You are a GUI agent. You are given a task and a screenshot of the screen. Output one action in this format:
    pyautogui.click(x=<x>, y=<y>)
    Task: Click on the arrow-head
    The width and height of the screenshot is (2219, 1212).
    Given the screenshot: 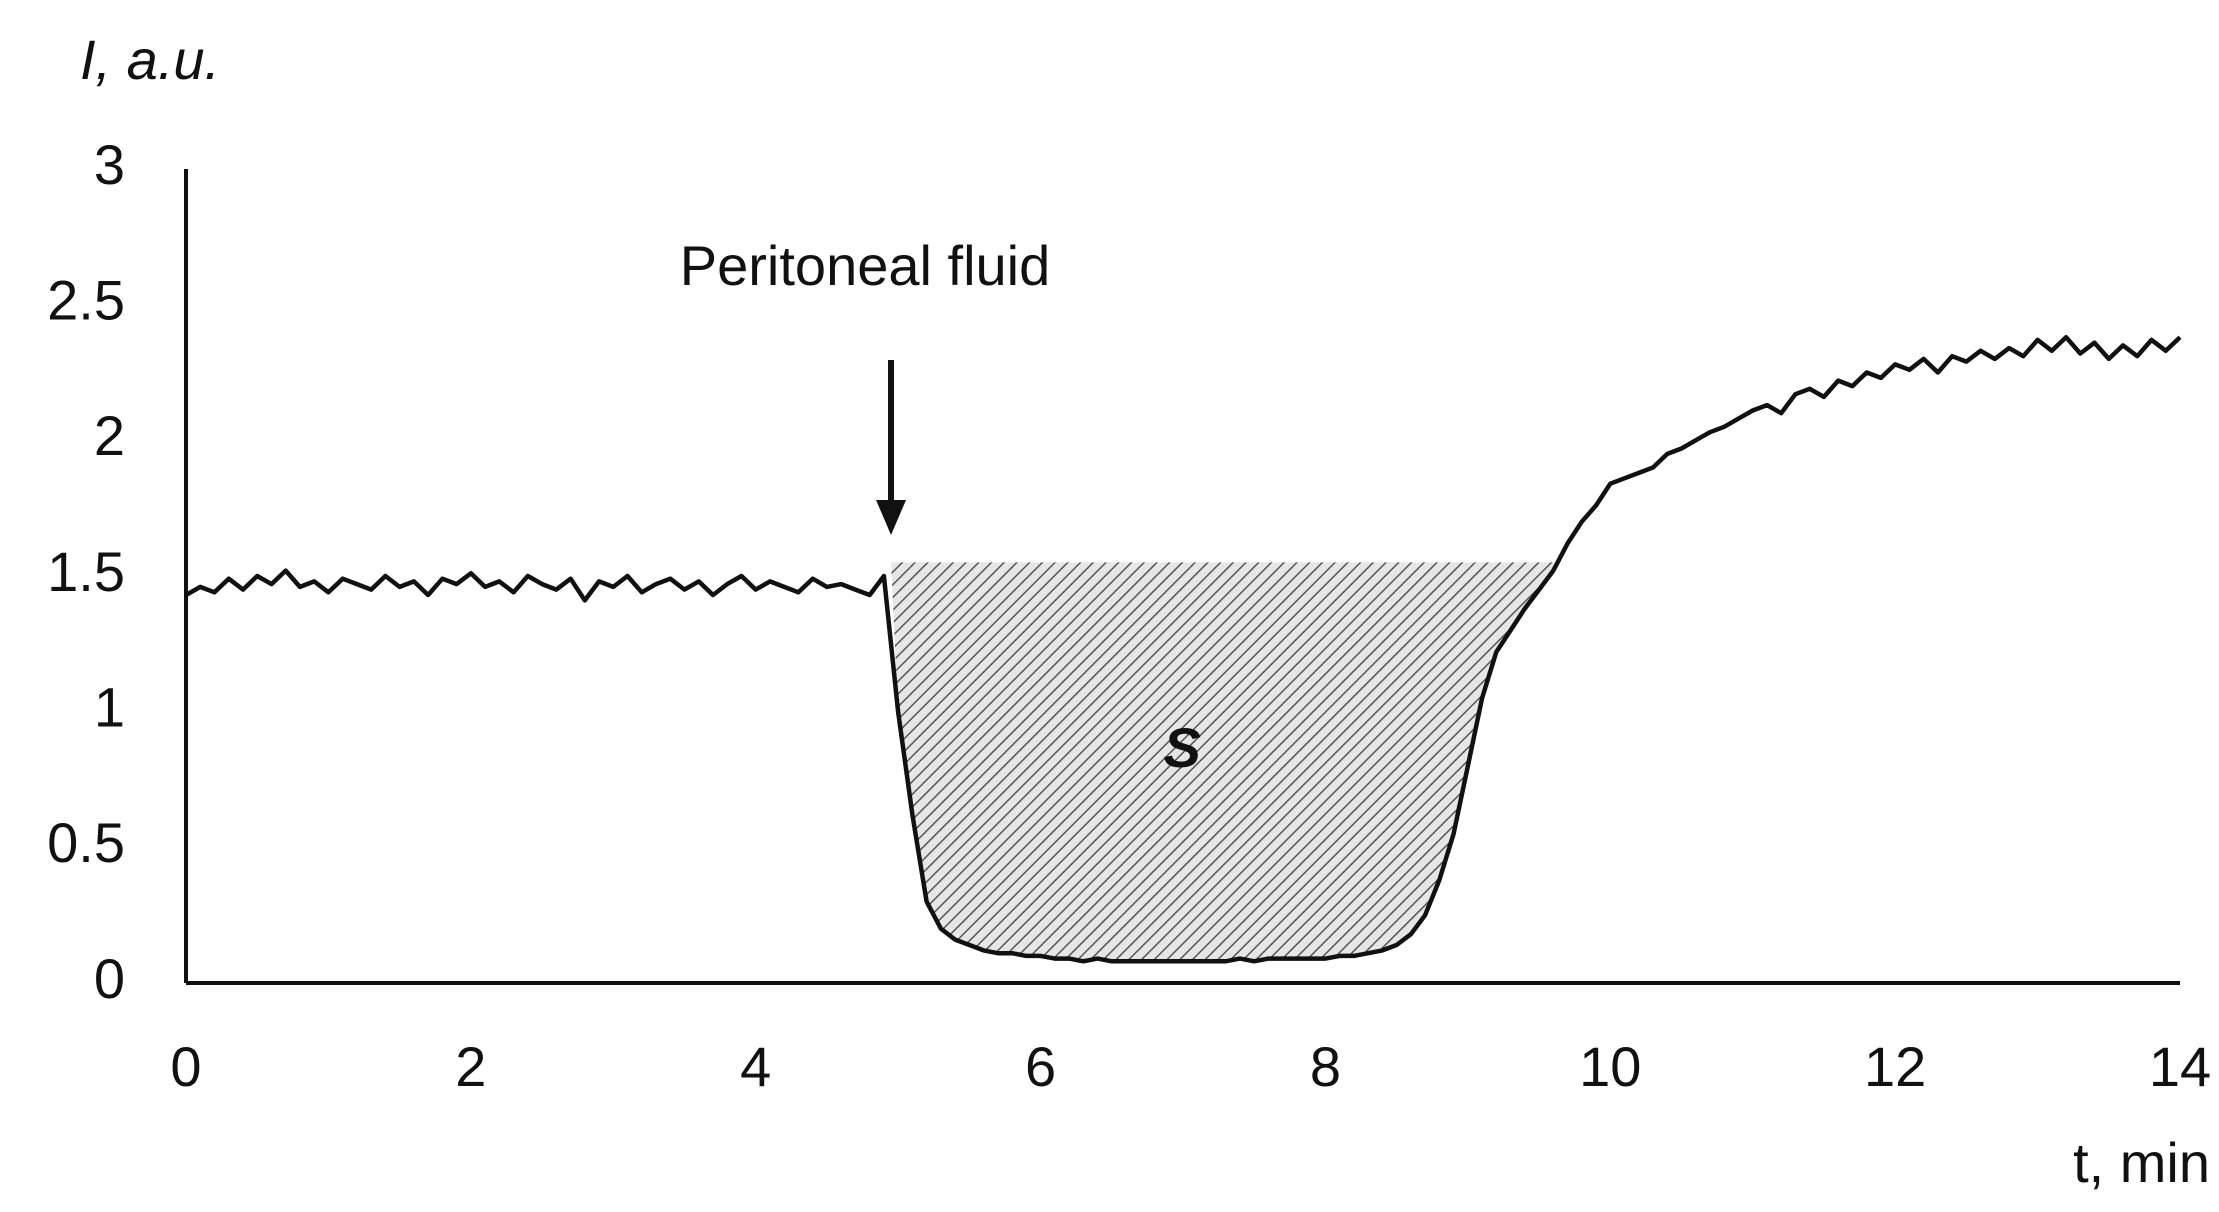 What is the action you would take?
    pyautogui.click(x=891, y=517)
    